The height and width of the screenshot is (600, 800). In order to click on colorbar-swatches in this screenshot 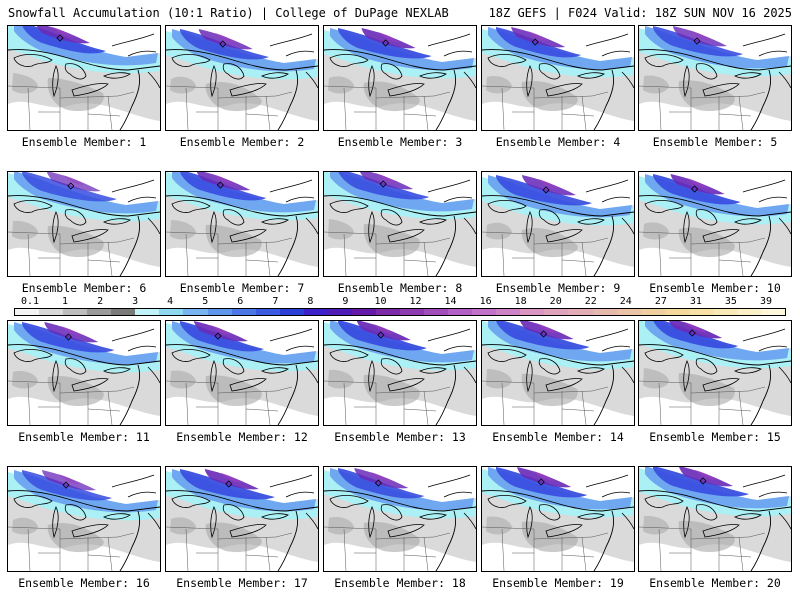, I will do `click(400, 312)`.